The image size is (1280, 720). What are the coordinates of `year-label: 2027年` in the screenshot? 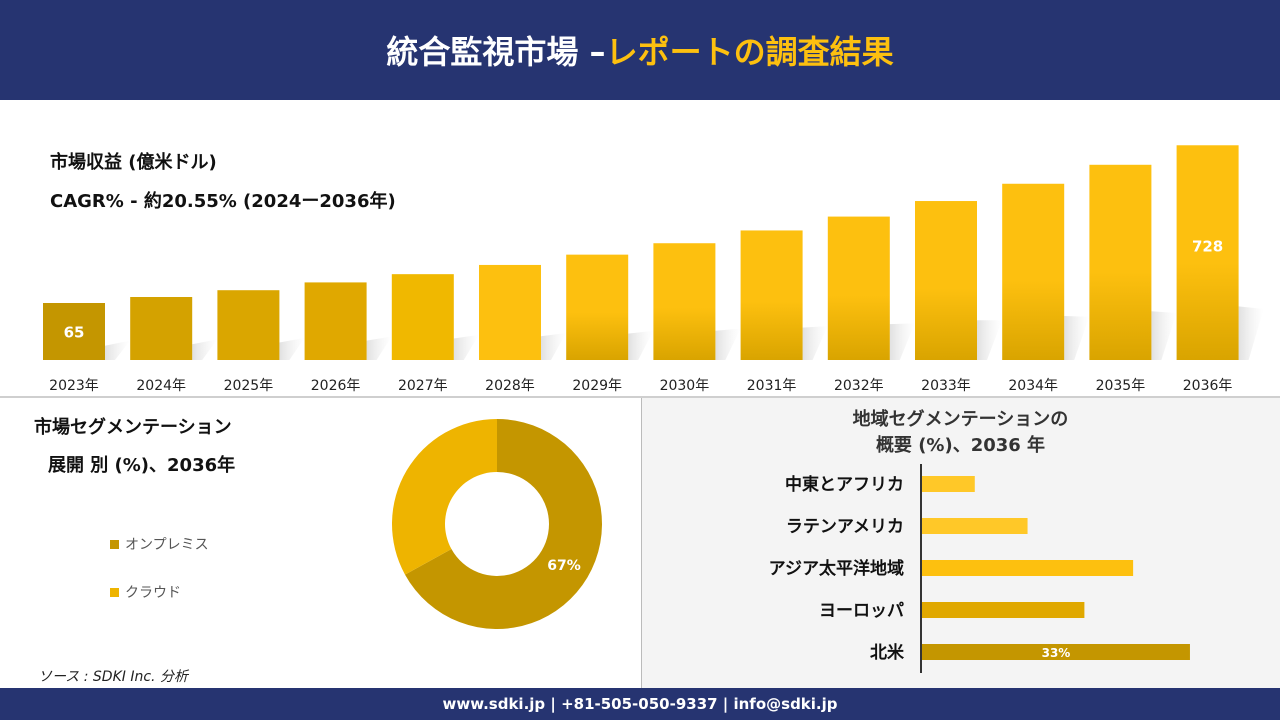 It's located at (423, 386).